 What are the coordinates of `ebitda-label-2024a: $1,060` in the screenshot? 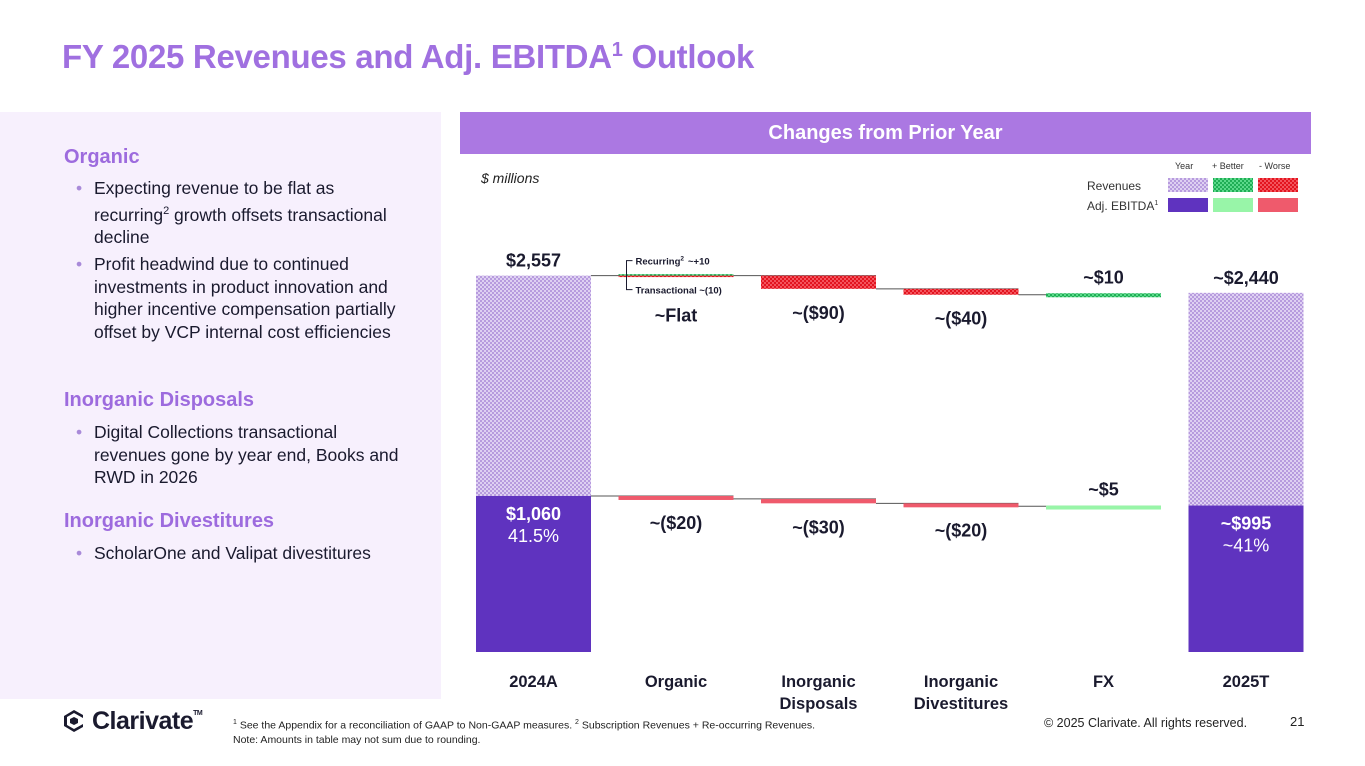 It's located at (533, 514).